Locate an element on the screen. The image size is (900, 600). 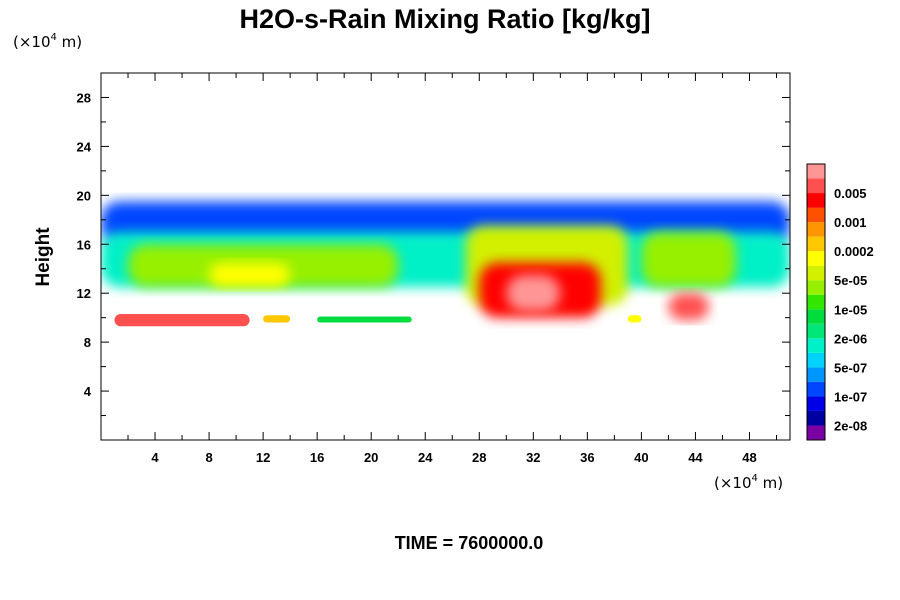
colorbar-label-2: 1e-07 is located at coordinates (850, 396).